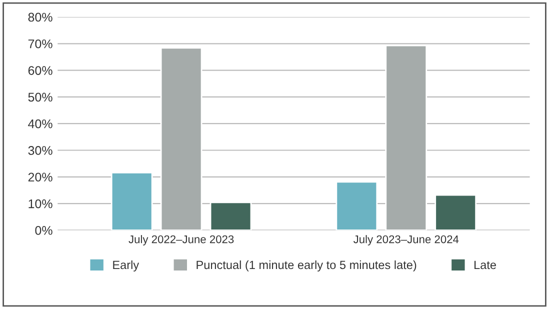  What do you see at coordinates (40, 177) in the screenshot?
I see `y-tick-label: 20%` at bounding box center [40, 177].